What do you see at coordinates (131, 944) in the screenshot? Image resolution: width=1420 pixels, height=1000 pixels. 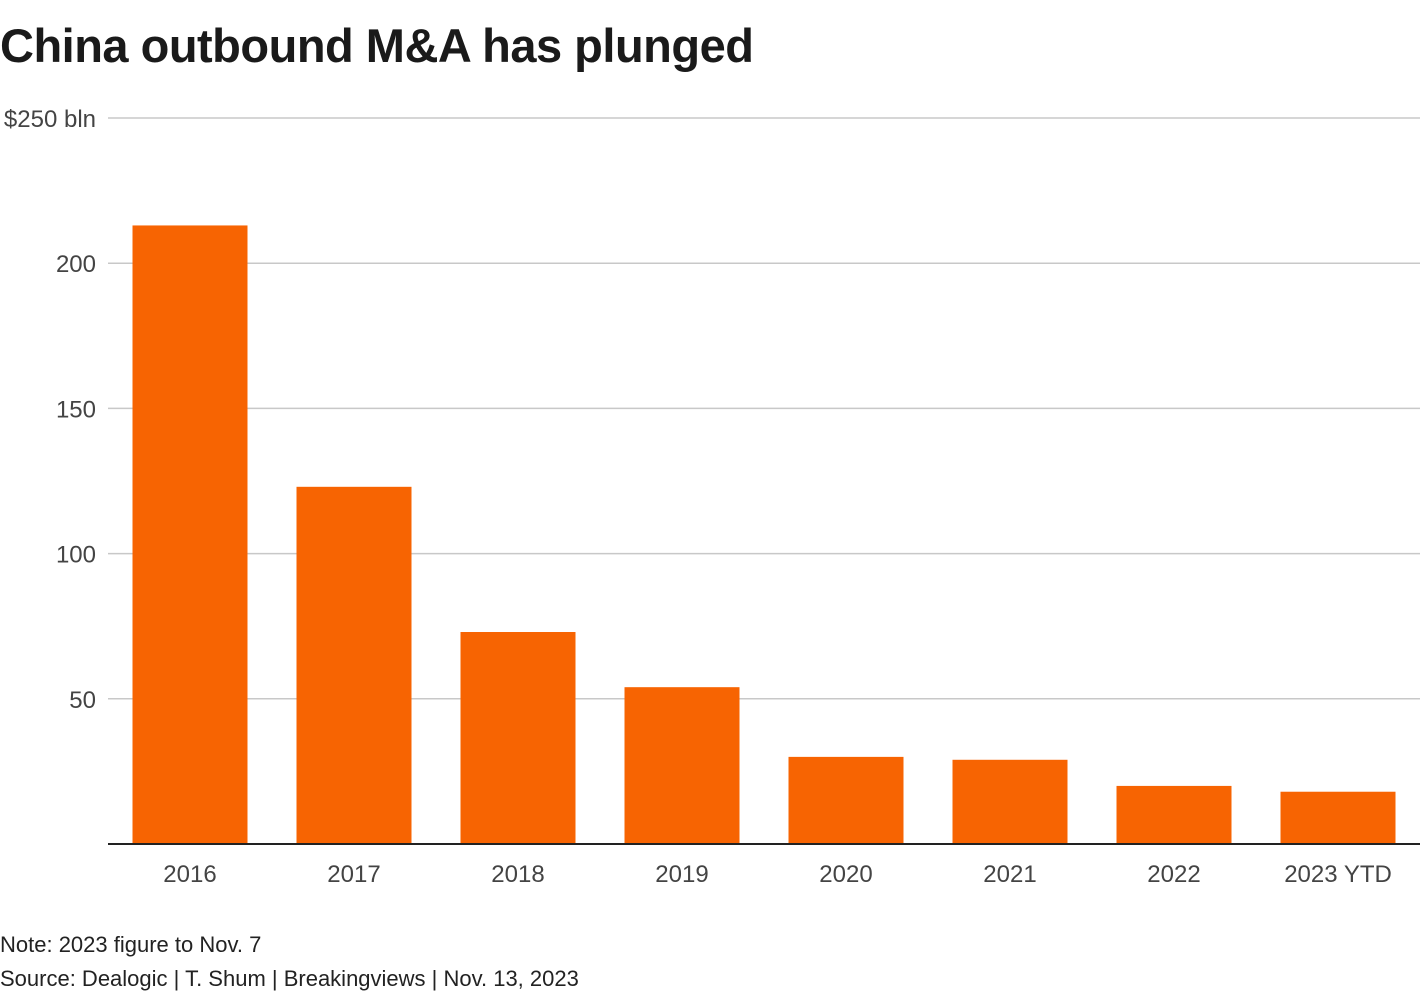 I see `chart-note: Note: 2023 figure to Nov. 7` at bounding box center [131, 944].